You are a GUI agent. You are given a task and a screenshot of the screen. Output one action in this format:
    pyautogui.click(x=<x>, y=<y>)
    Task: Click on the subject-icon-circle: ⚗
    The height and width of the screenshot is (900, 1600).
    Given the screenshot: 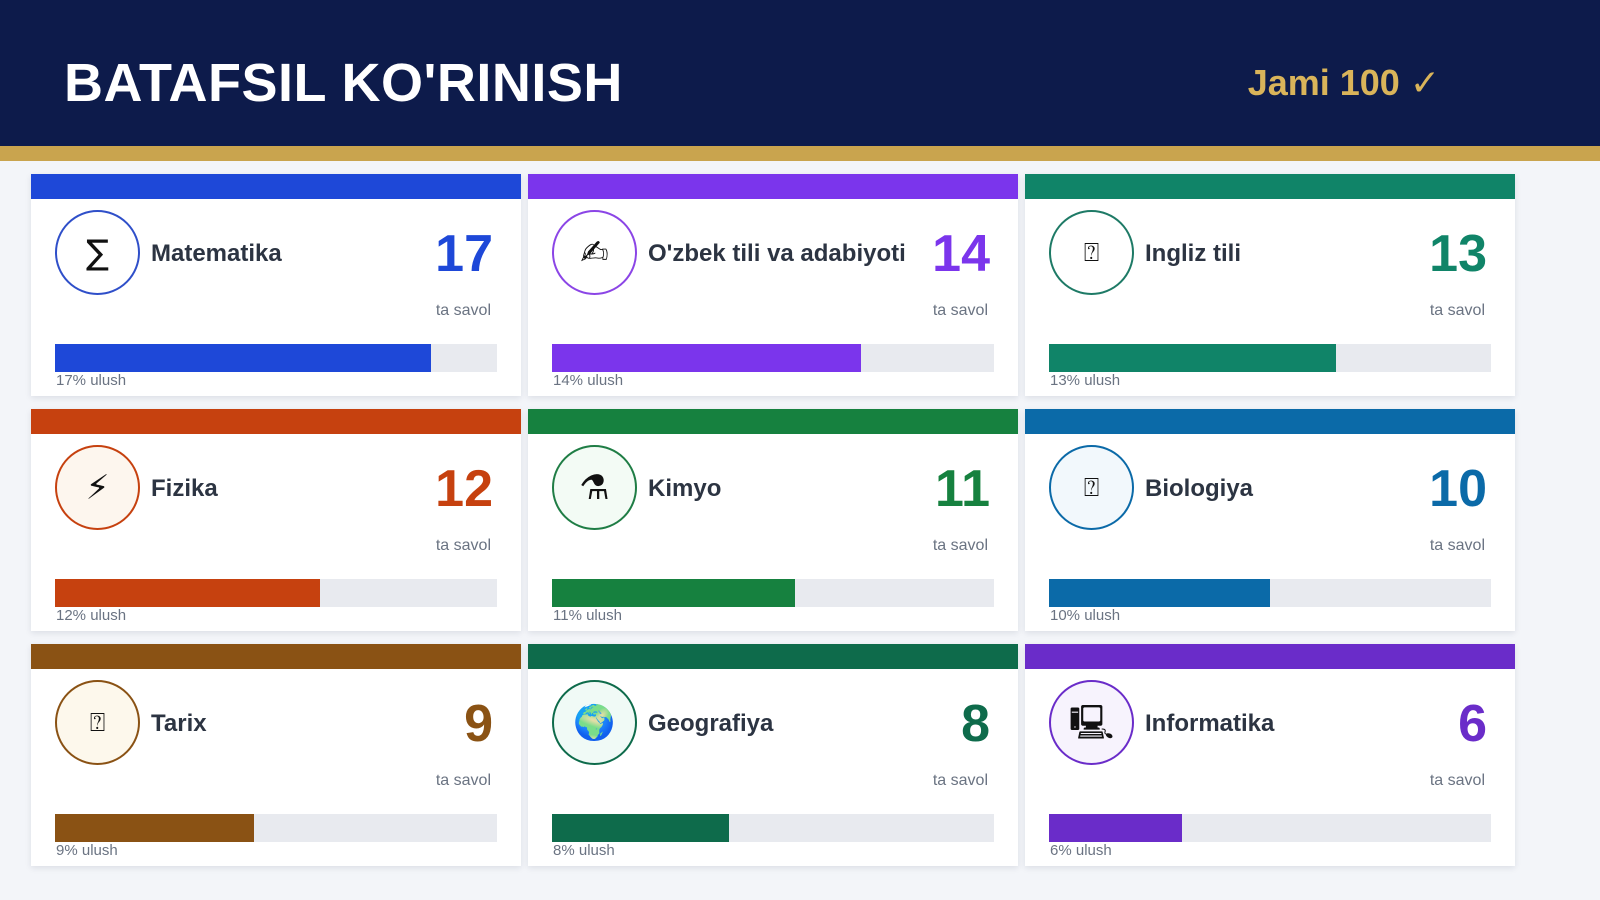 What is the action you would take?
    pyautogui.click(x=594, y=487)
    